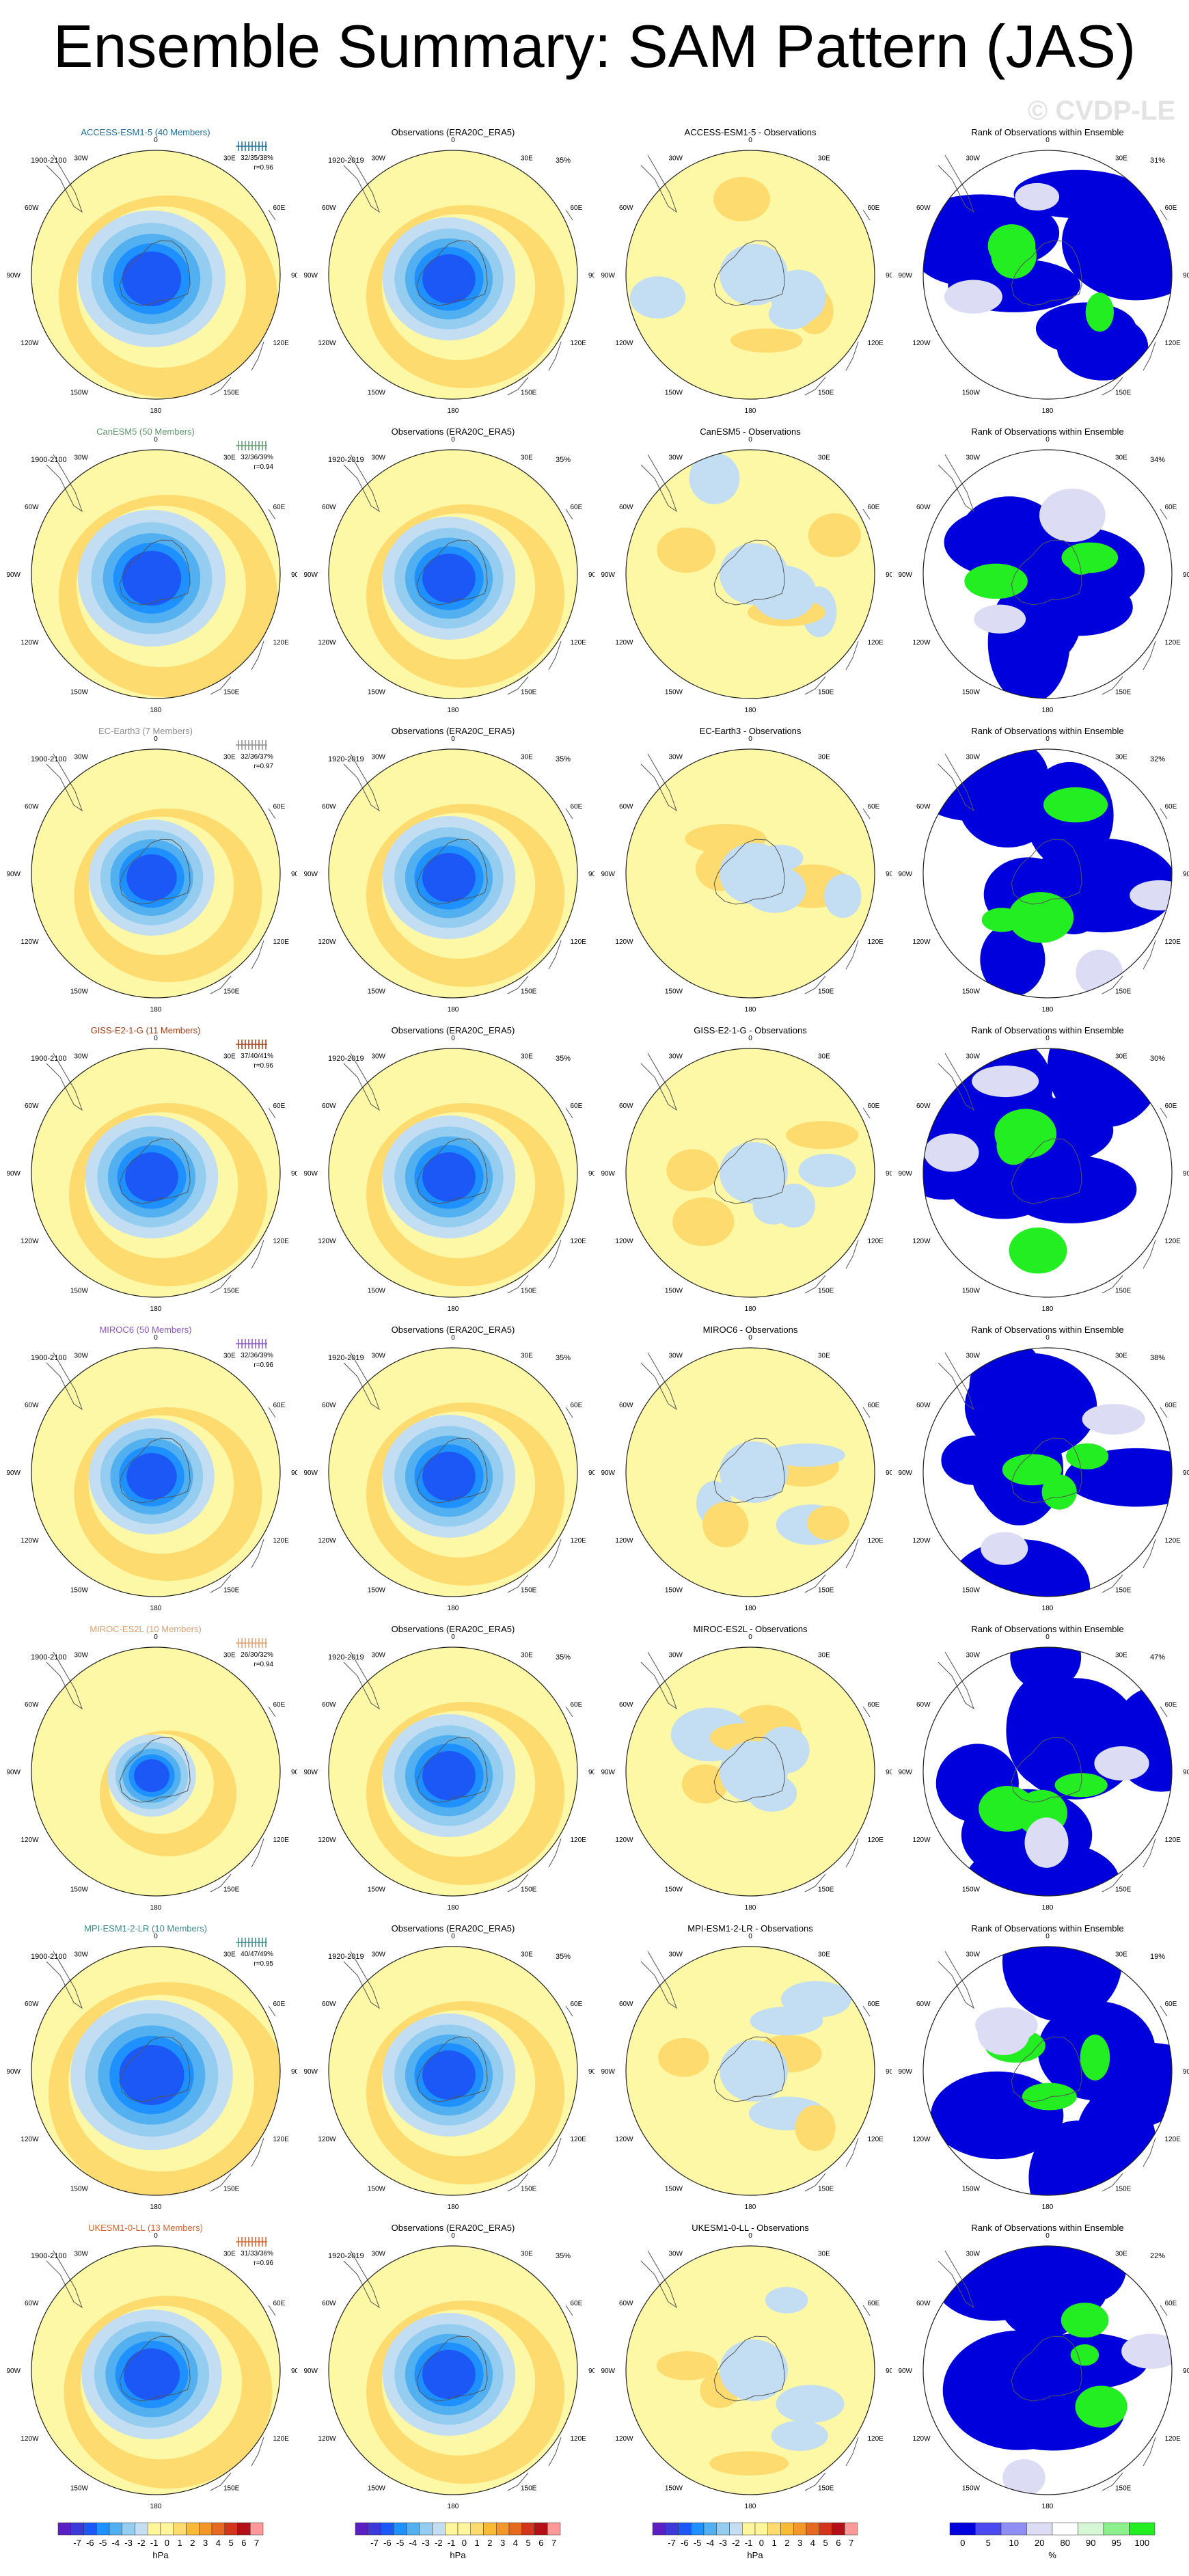 Image resolution: width=1189 pixels, height=2576 pixels. I want to click on colorbar-tick-label: 5, so click(528, 2543).